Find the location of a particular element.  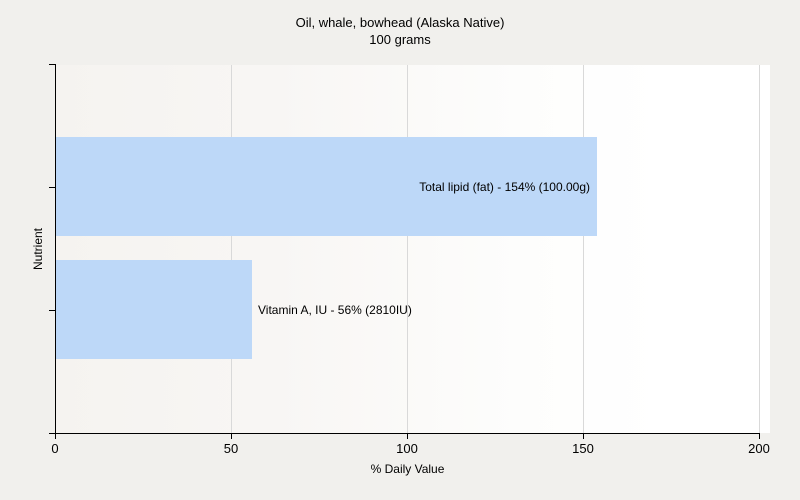

bar-total-lipid is located at coordinates (326, 186).